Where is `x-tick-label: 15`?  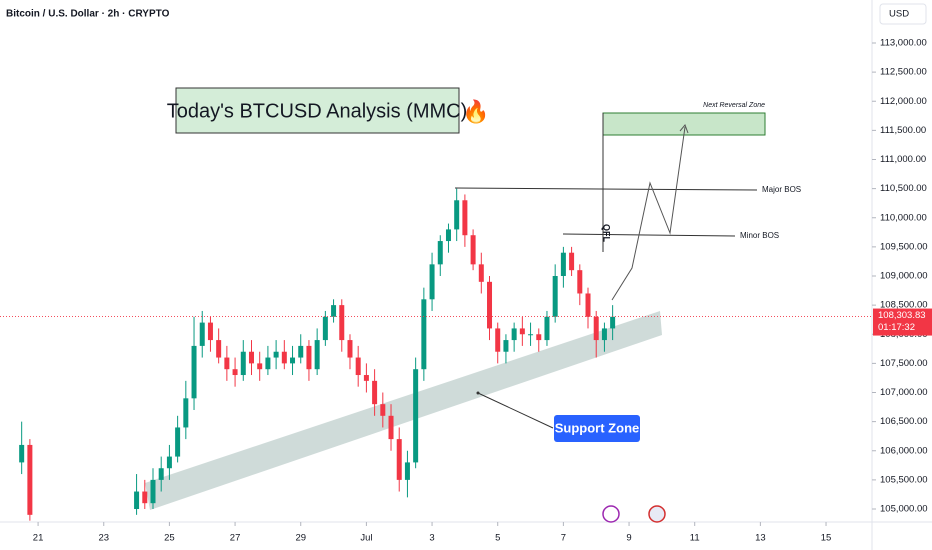 x-tick-label: 15 is located at coordinates (826, 538).